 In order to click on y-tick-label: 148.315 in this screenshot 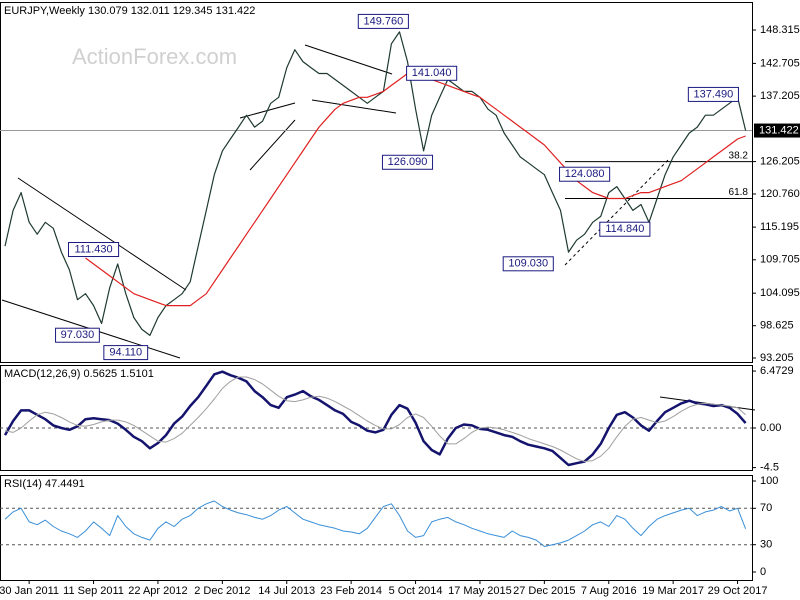, I will do `click(780, 30)`.